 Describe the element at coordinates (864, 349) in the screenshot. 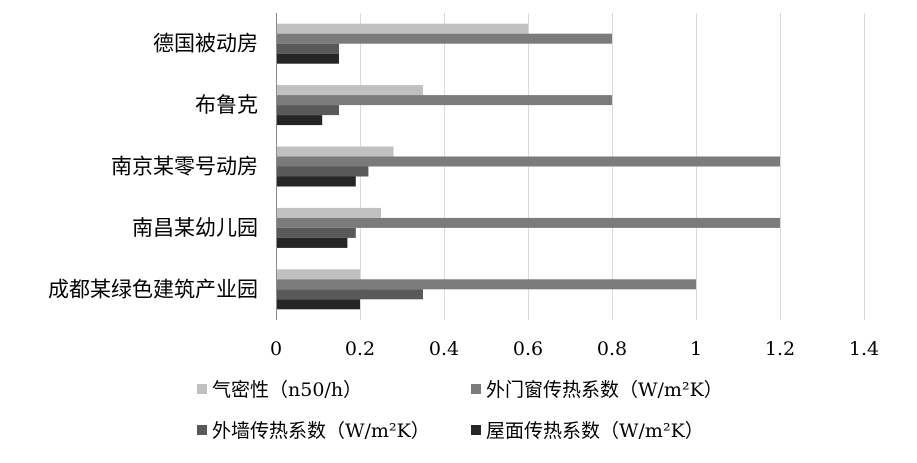

I see `x-tick-label: 1.4` at that location.